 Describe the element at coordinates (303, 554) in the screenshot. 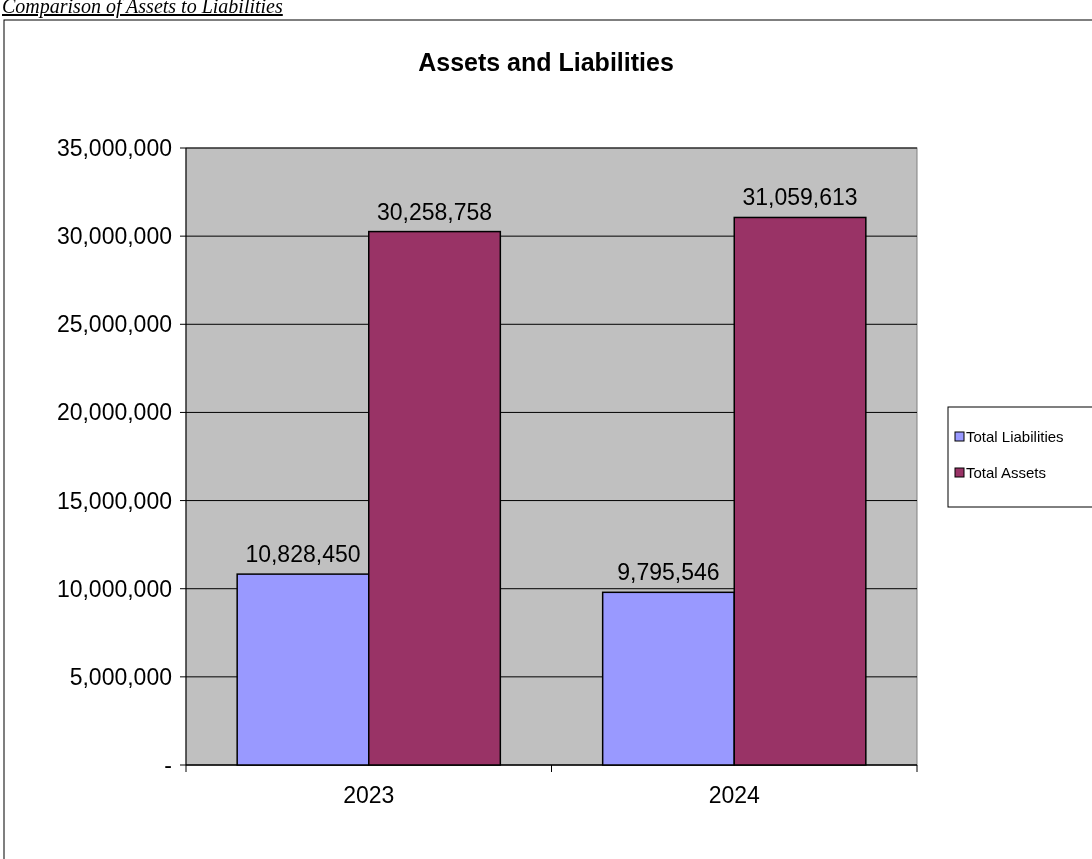

I see `data-label: 10,828,450` at that location.